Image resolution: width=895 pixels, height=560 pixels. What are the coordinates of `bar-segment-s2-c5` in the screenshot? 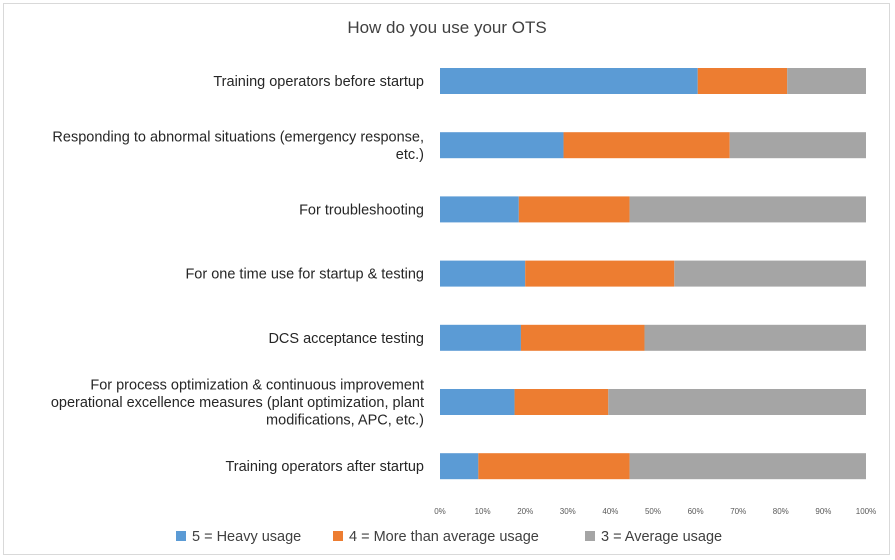 It's located at (737, 402).